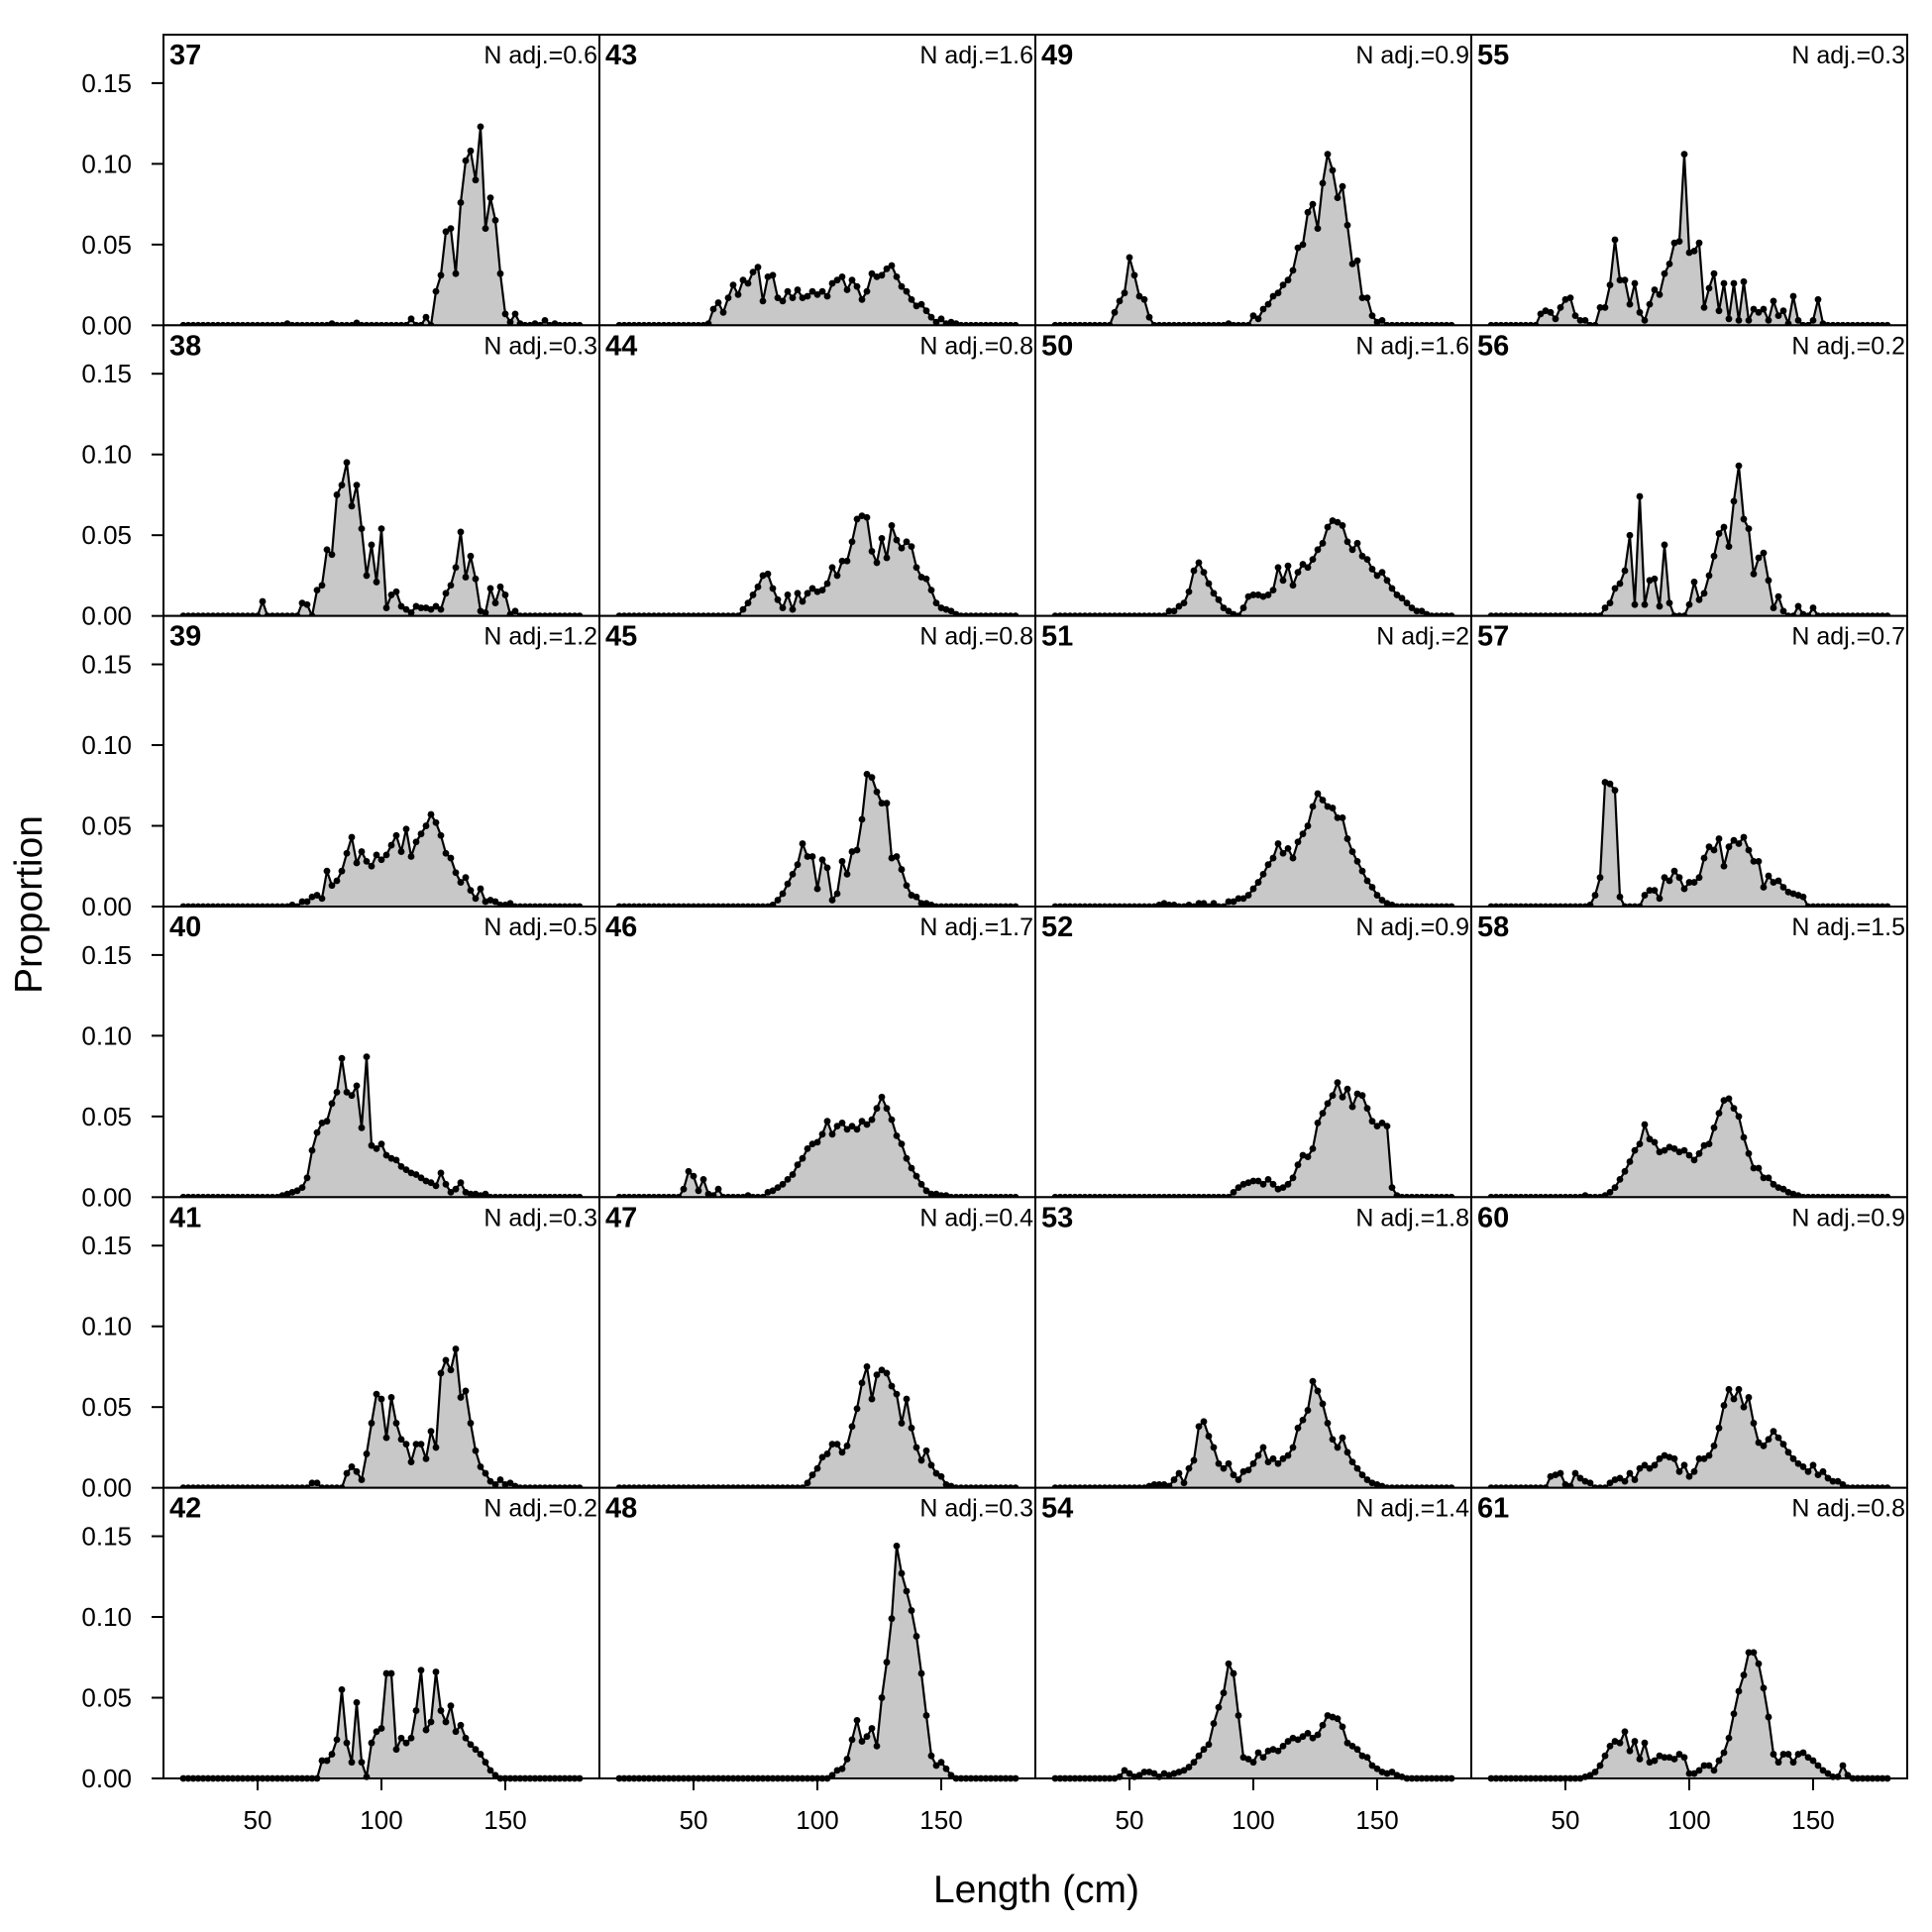 Image resolution: width=1932 pixels, height=1932 pixels. Describe the element at coordinates (976, 346) in the screenshot. I see `n-adj-label: N adj.=0.8` at that location.